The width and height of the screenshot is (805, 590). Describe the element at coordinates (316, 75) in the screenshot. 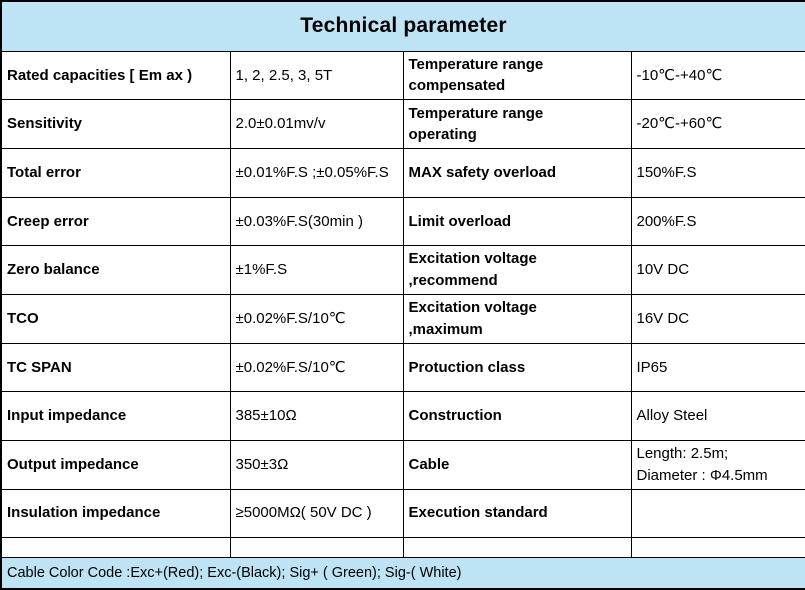

I see `param-value: 1, 2, 2.5, 3, 5T` at that location.